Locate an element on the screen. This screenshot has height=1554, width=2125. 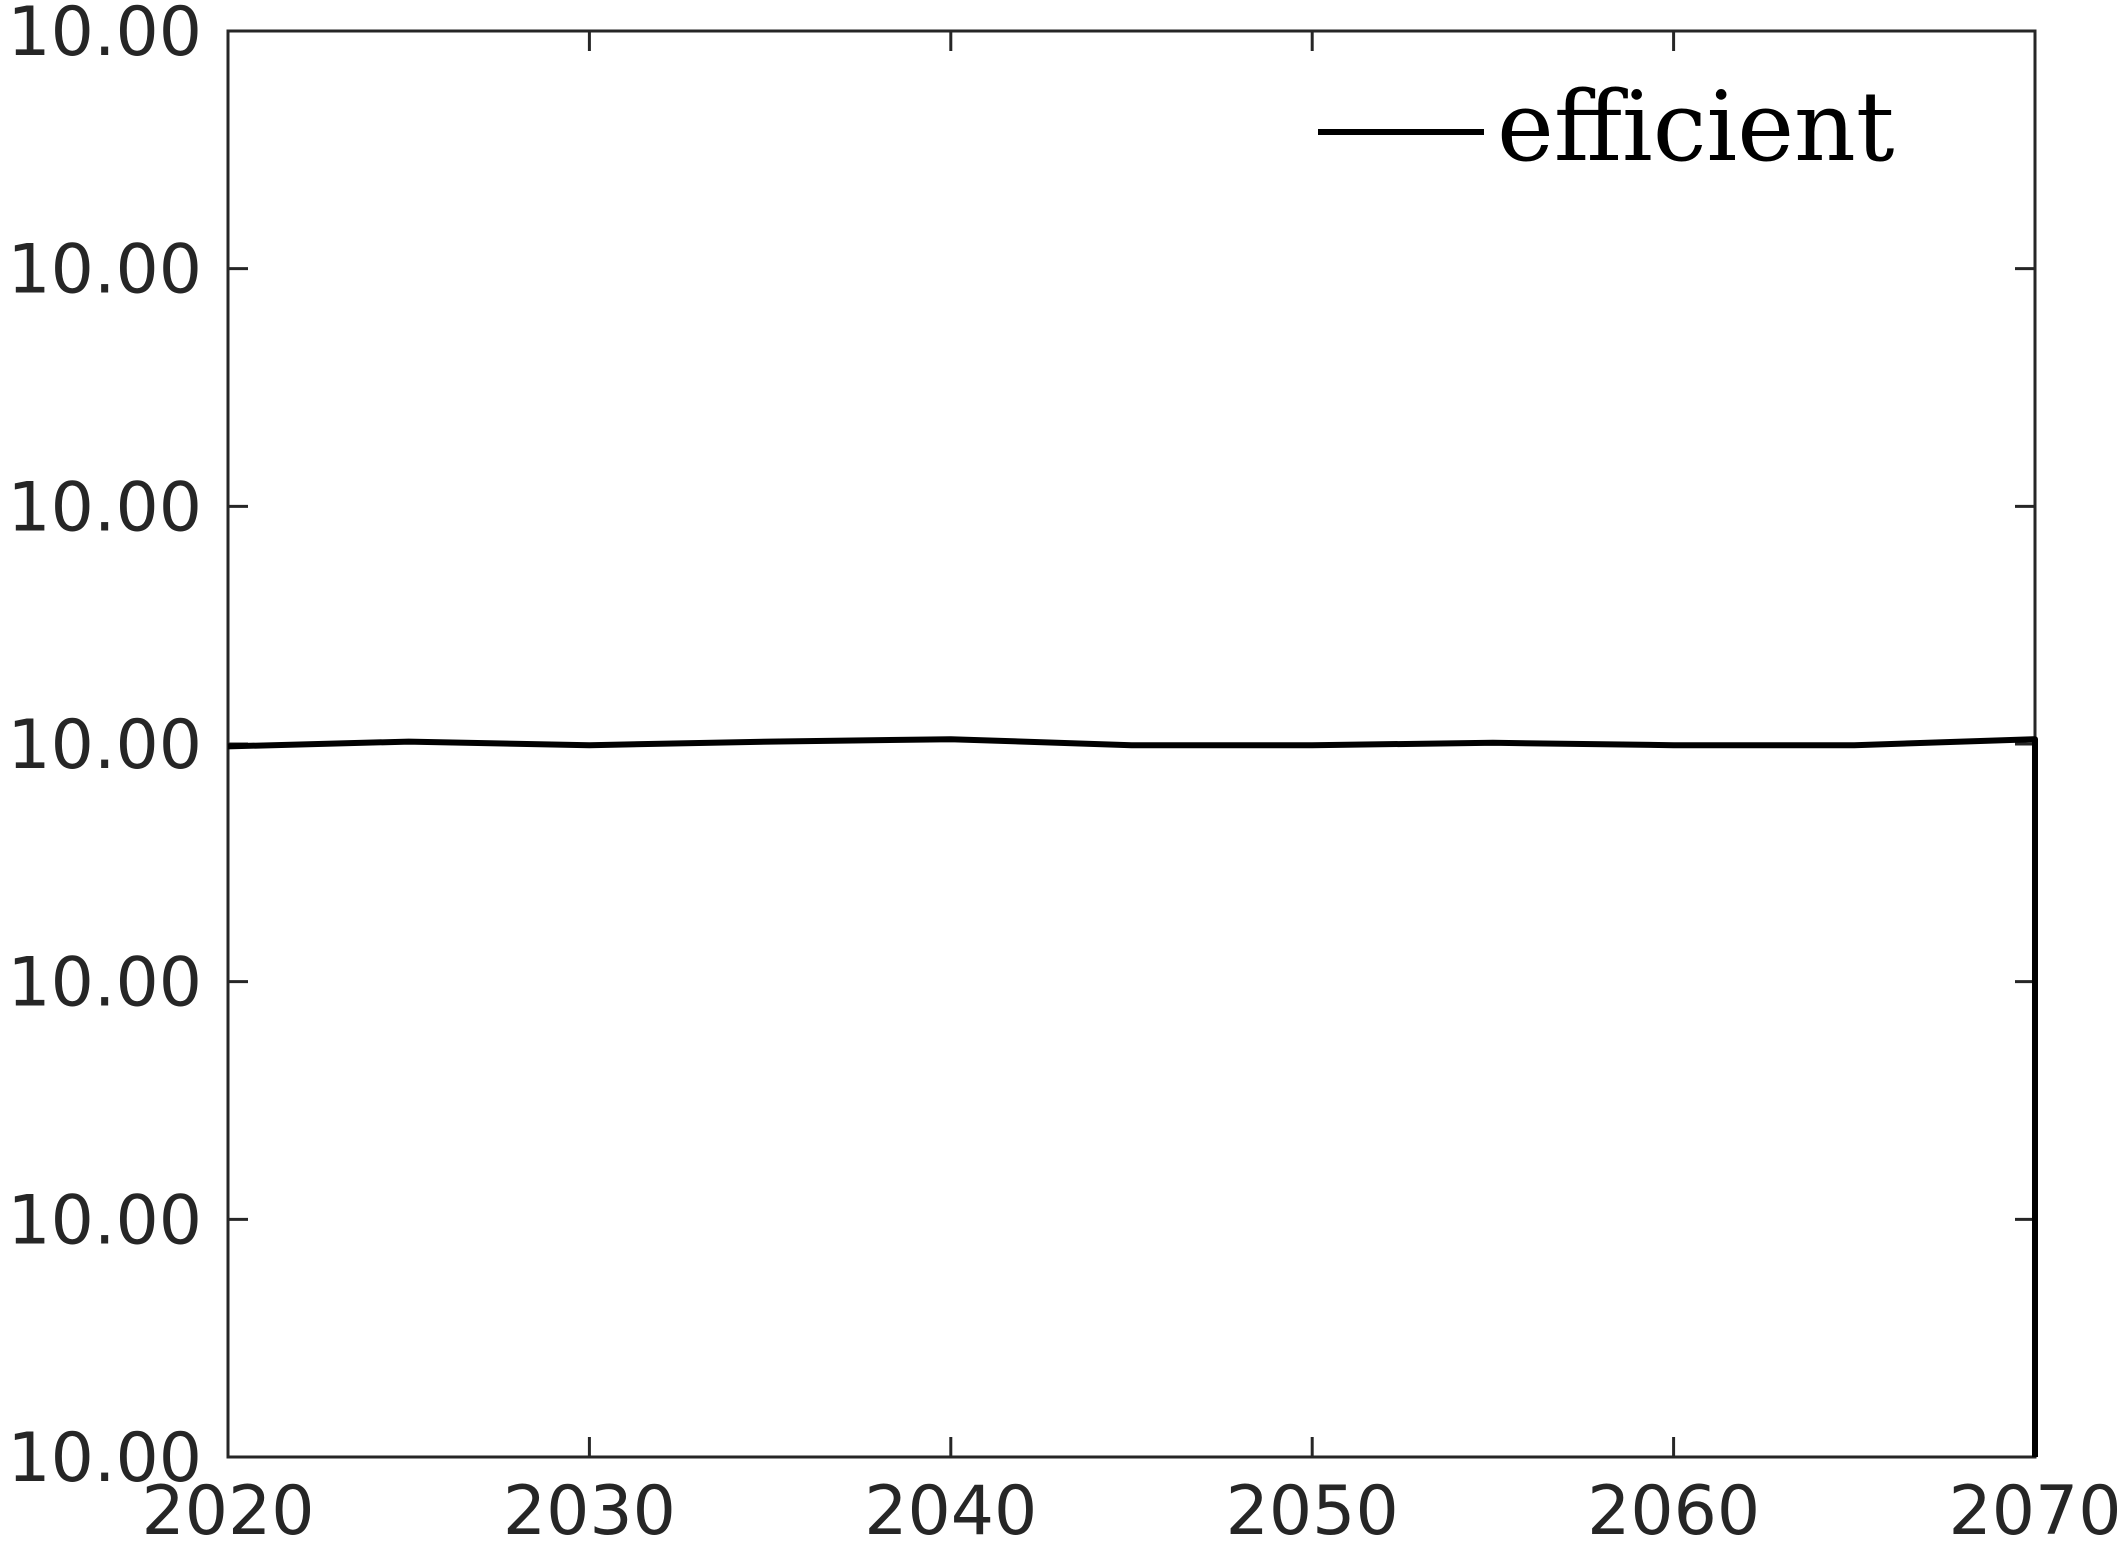
x-tick-label: 2050 is located at coordinates (1312, 1511).